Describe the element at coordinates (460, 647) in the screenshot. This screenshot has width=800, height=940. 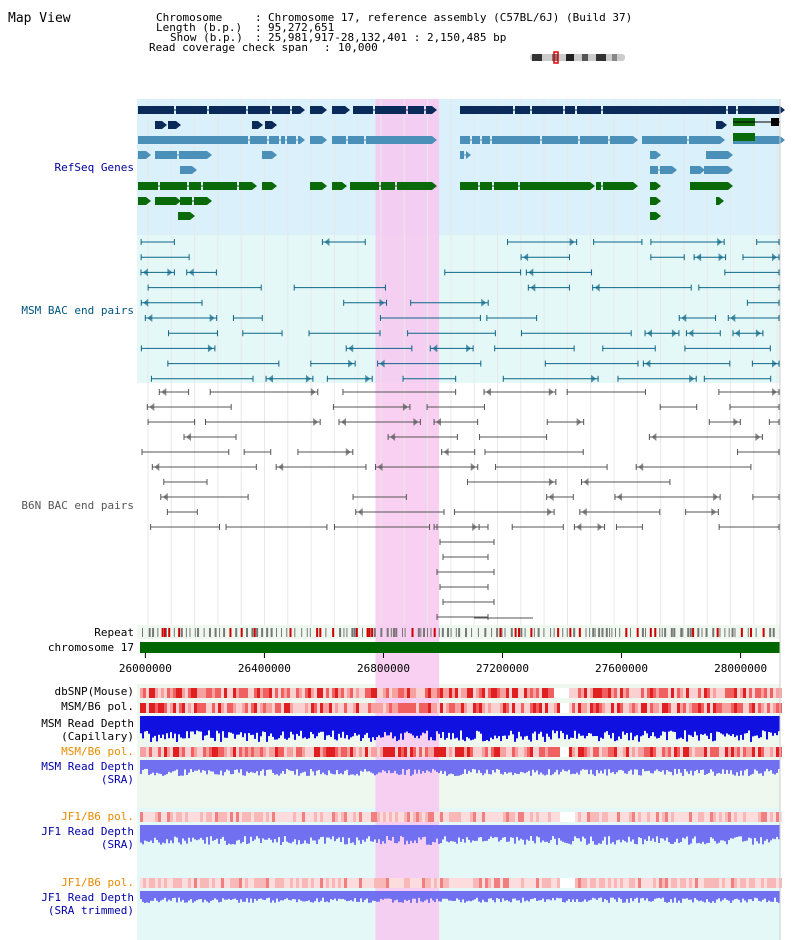
I see `chromosome-bar` at that location.